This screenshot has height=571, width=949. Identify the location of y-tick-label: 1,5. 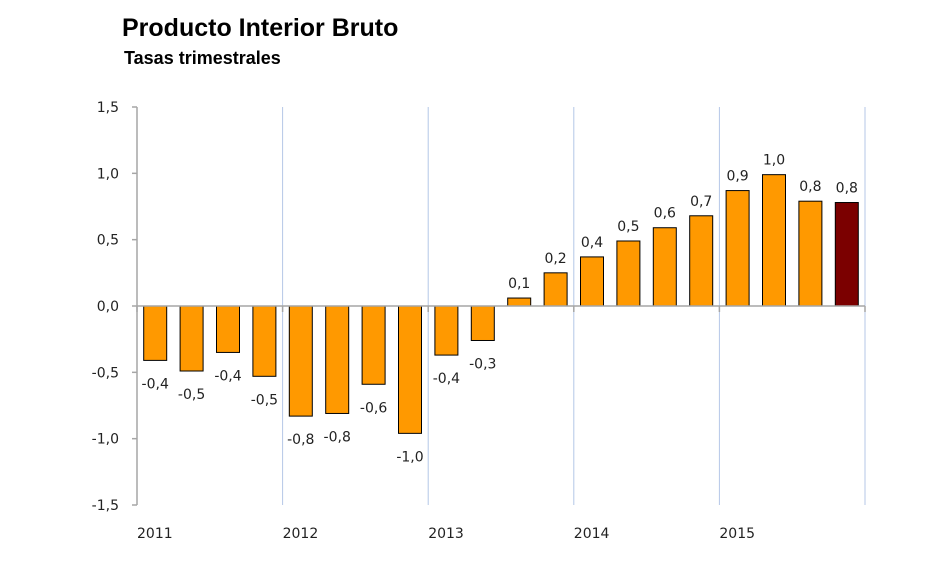
(108, 108).